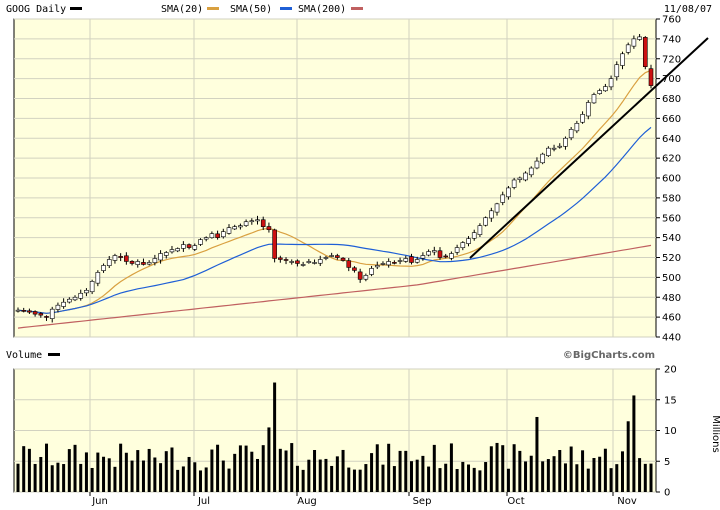 The height and width of the screenshot is (510, 720). Describe the element at coordinates (671, 20) in the screenshot. I see `price-tick-label: 760` at that location.